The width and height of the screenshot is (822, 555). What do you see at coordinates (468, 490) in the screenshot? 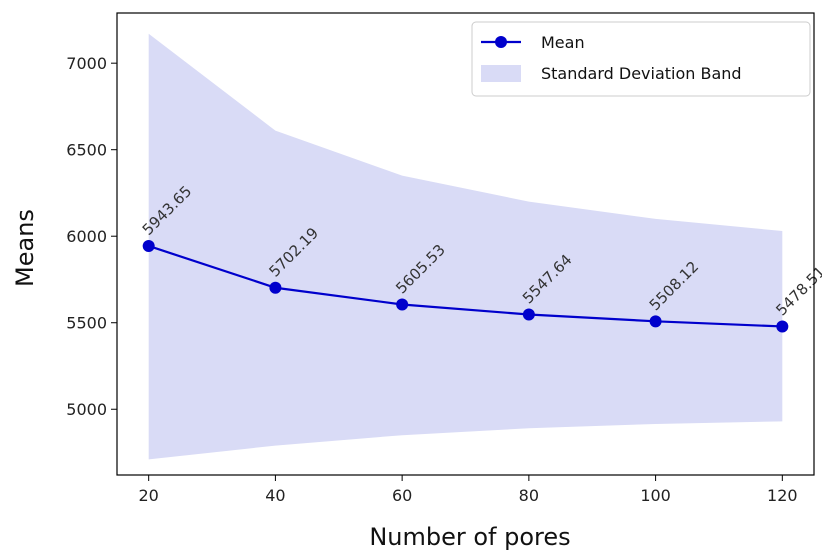
I see `x-axis: 20 40 60 80 100 120` at bounding box center [468, 490].